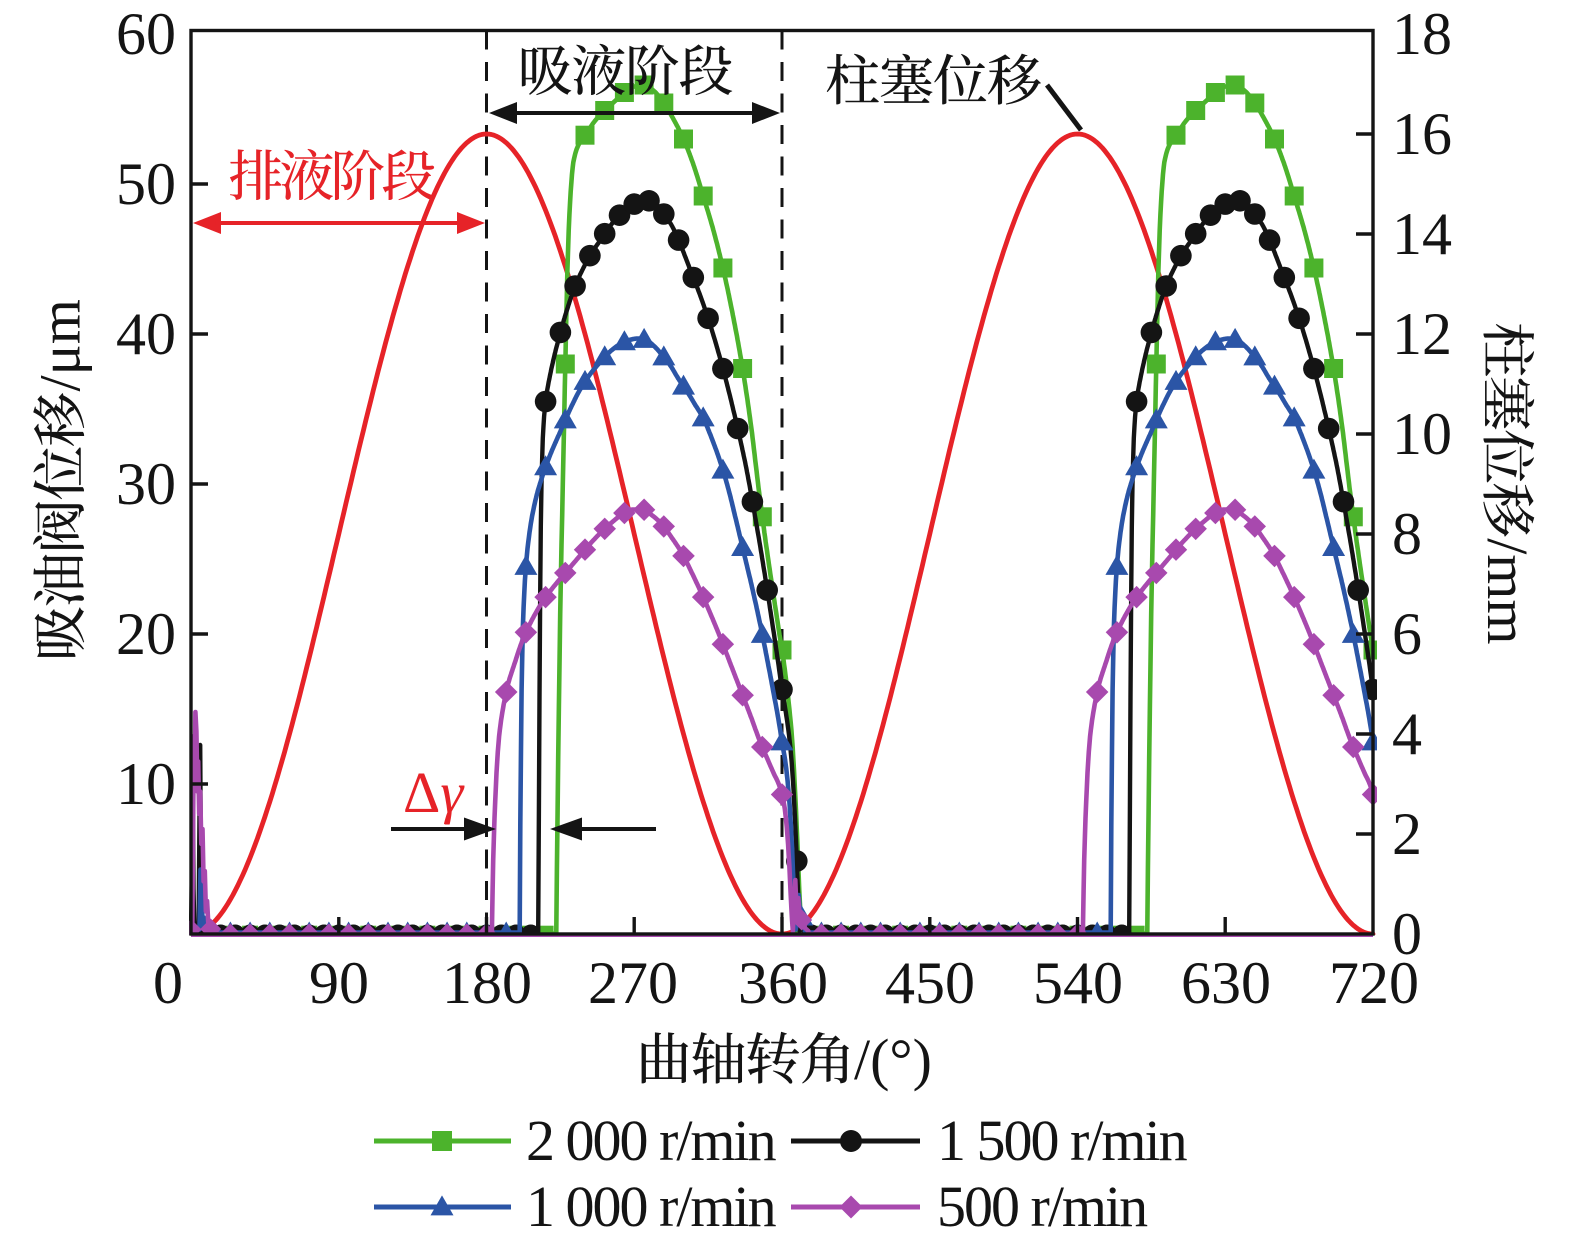 The image size is (1575, 1248). Describe the element at coordinates (339, 983) in the screenshot. I see `svg-text: 90` at that location.